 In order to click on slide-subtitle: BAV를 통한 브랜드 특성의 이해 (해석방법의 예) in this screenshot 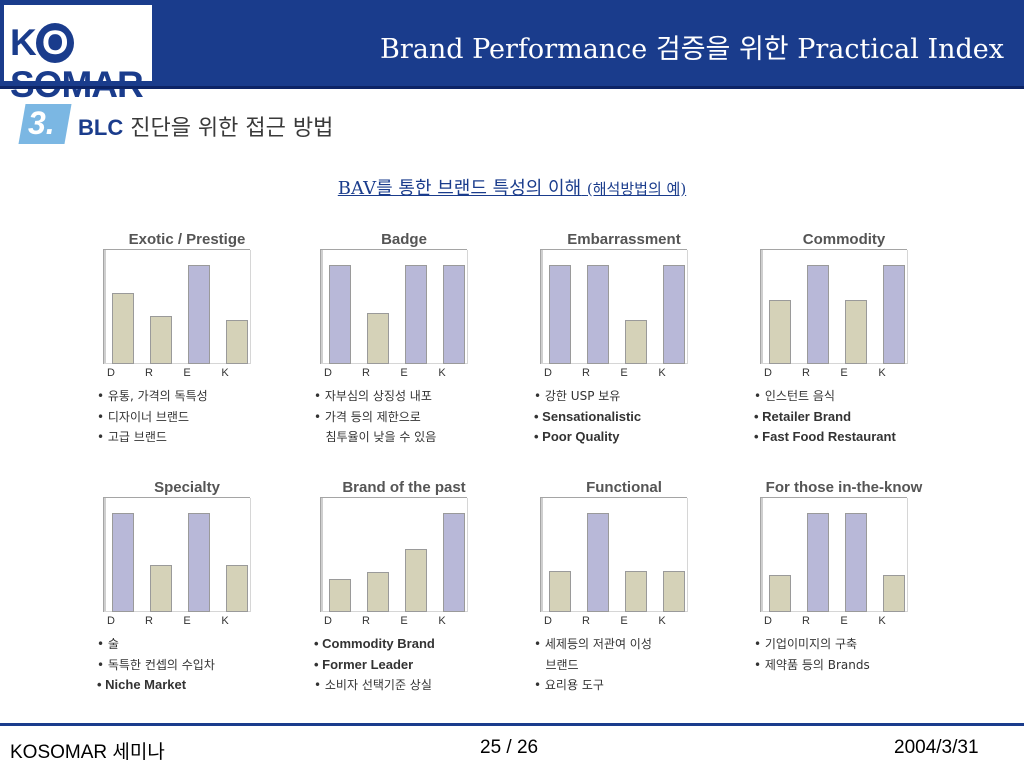, I will do `click(512, 187)`.